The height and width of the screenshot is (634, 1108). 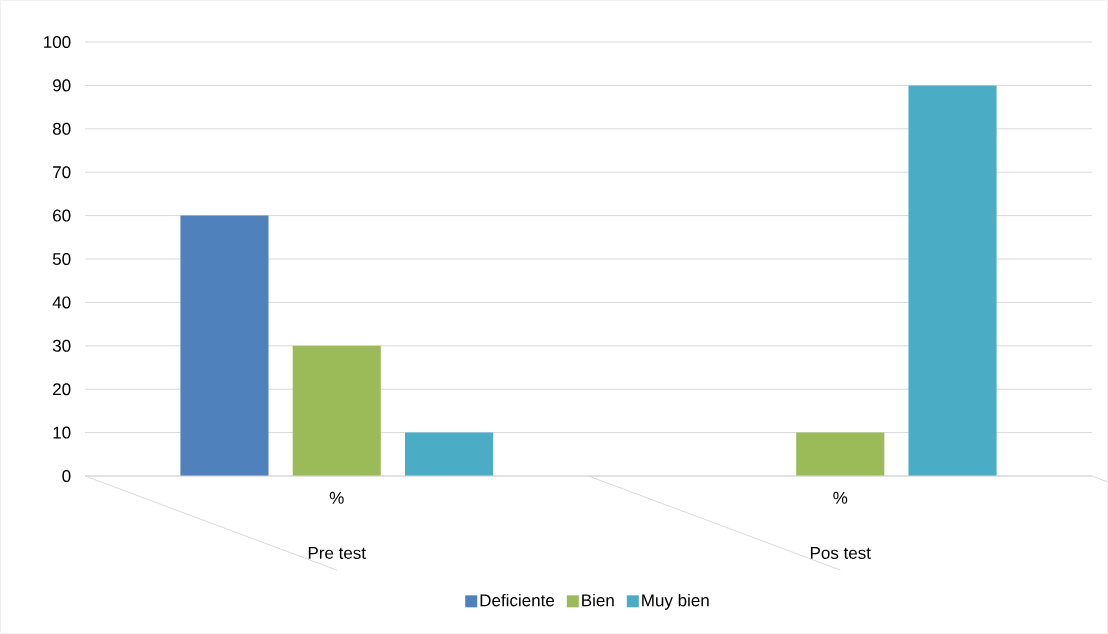 What do you see at coordinates (61, 259) in the screenshot?
I see `y-tick-label: 50` at bounding box center [61, 259].